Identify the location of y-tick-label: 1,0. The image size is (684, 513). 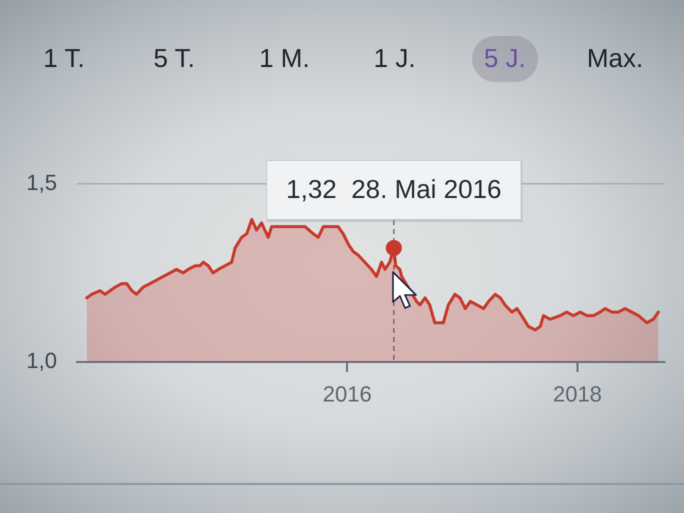
(41, 361).